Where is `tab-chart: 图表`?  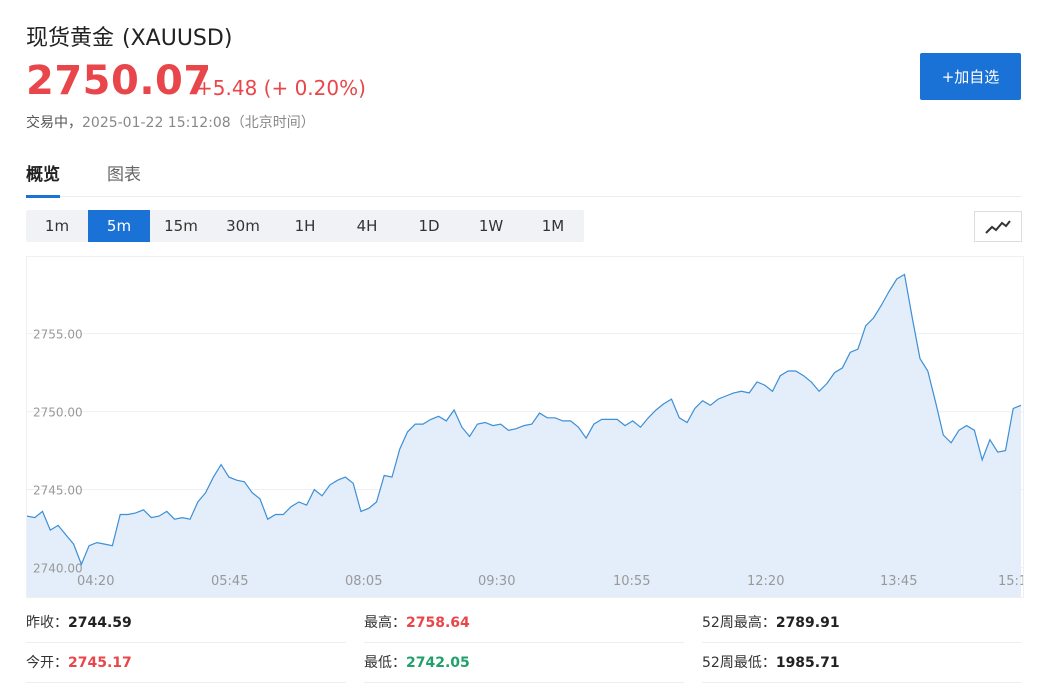
tab-chart: 图表 is located at coordinates (124, 175).